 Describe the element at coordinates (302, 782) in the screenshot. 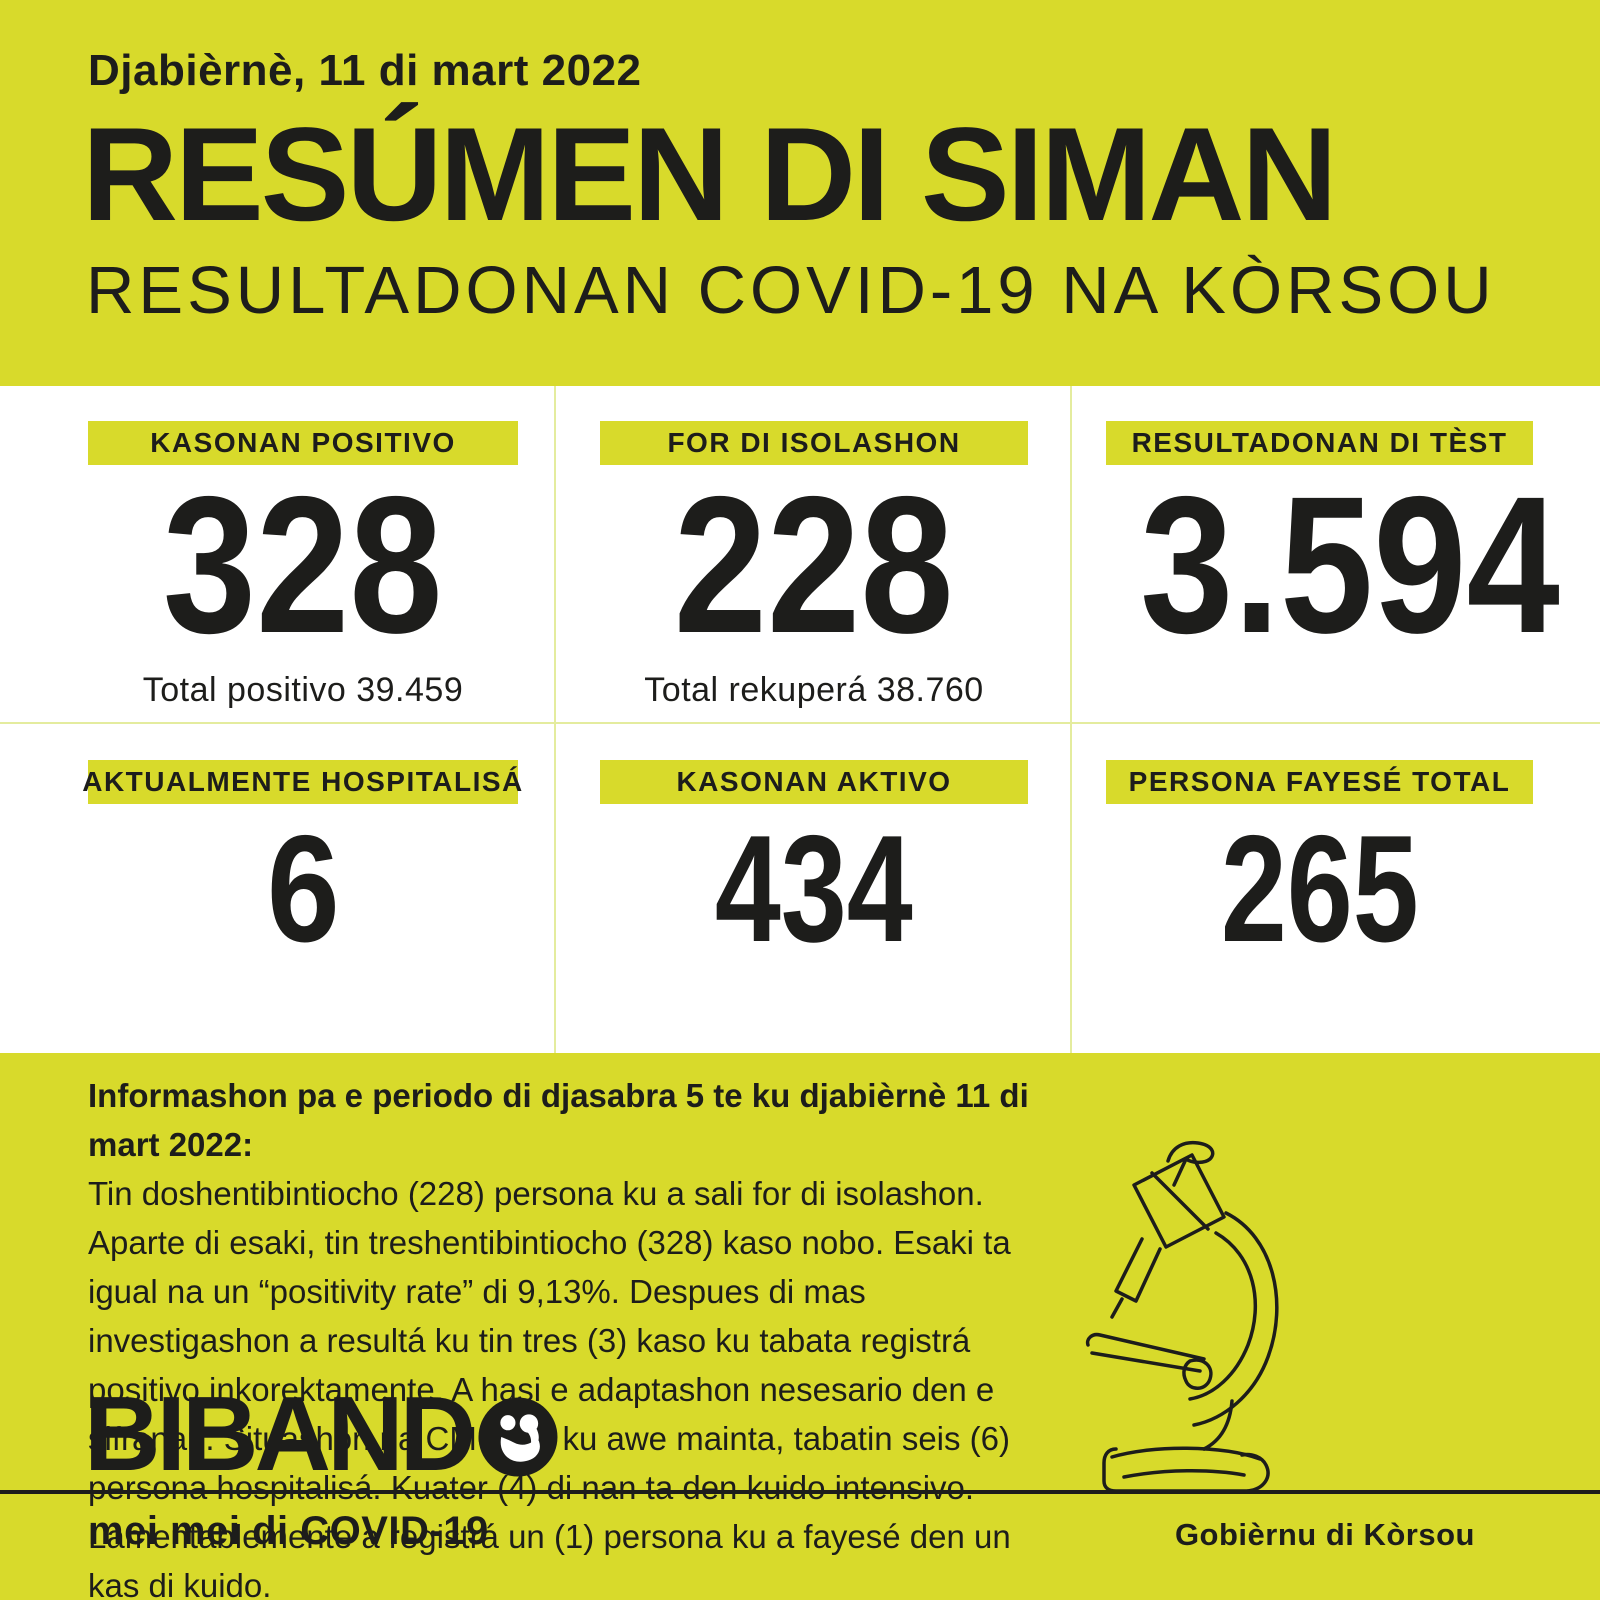

I see `stat-label: AKTUALMENTE HOSPITALISÁ` at that location.